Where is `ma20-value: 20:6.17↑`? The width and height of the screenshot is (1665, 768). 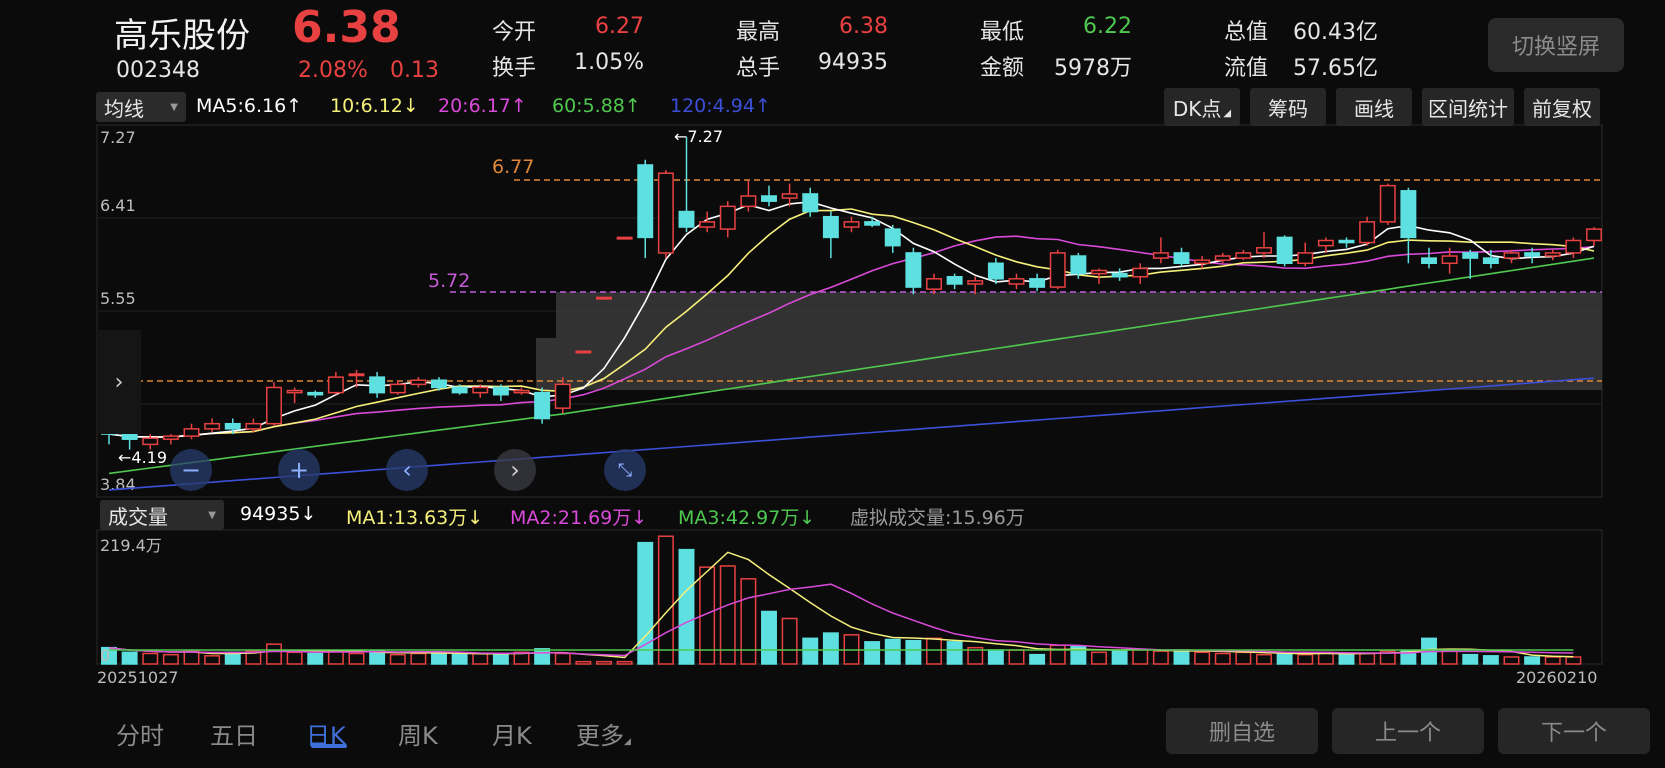 ma20-value: 20:6.17↑ is located at coordinates (482, 106).